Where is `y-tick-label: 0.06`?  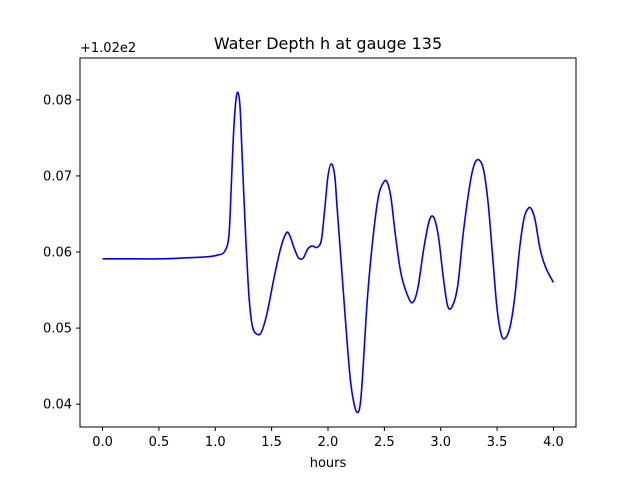
y-tick-label: 0.06 is located at coordinates (57, 253).